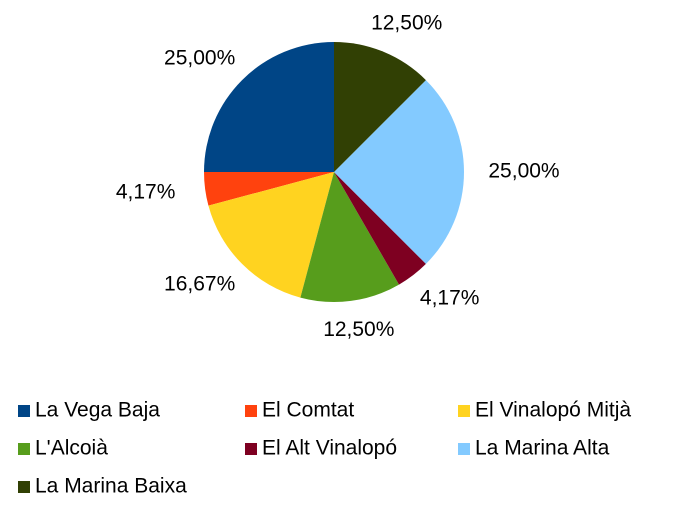 The image size is (692, 506). What do you see at coordinates (308, 410) in the screenshot?
I see `legend-label: El Comtat` at bounding box center [308, 410].